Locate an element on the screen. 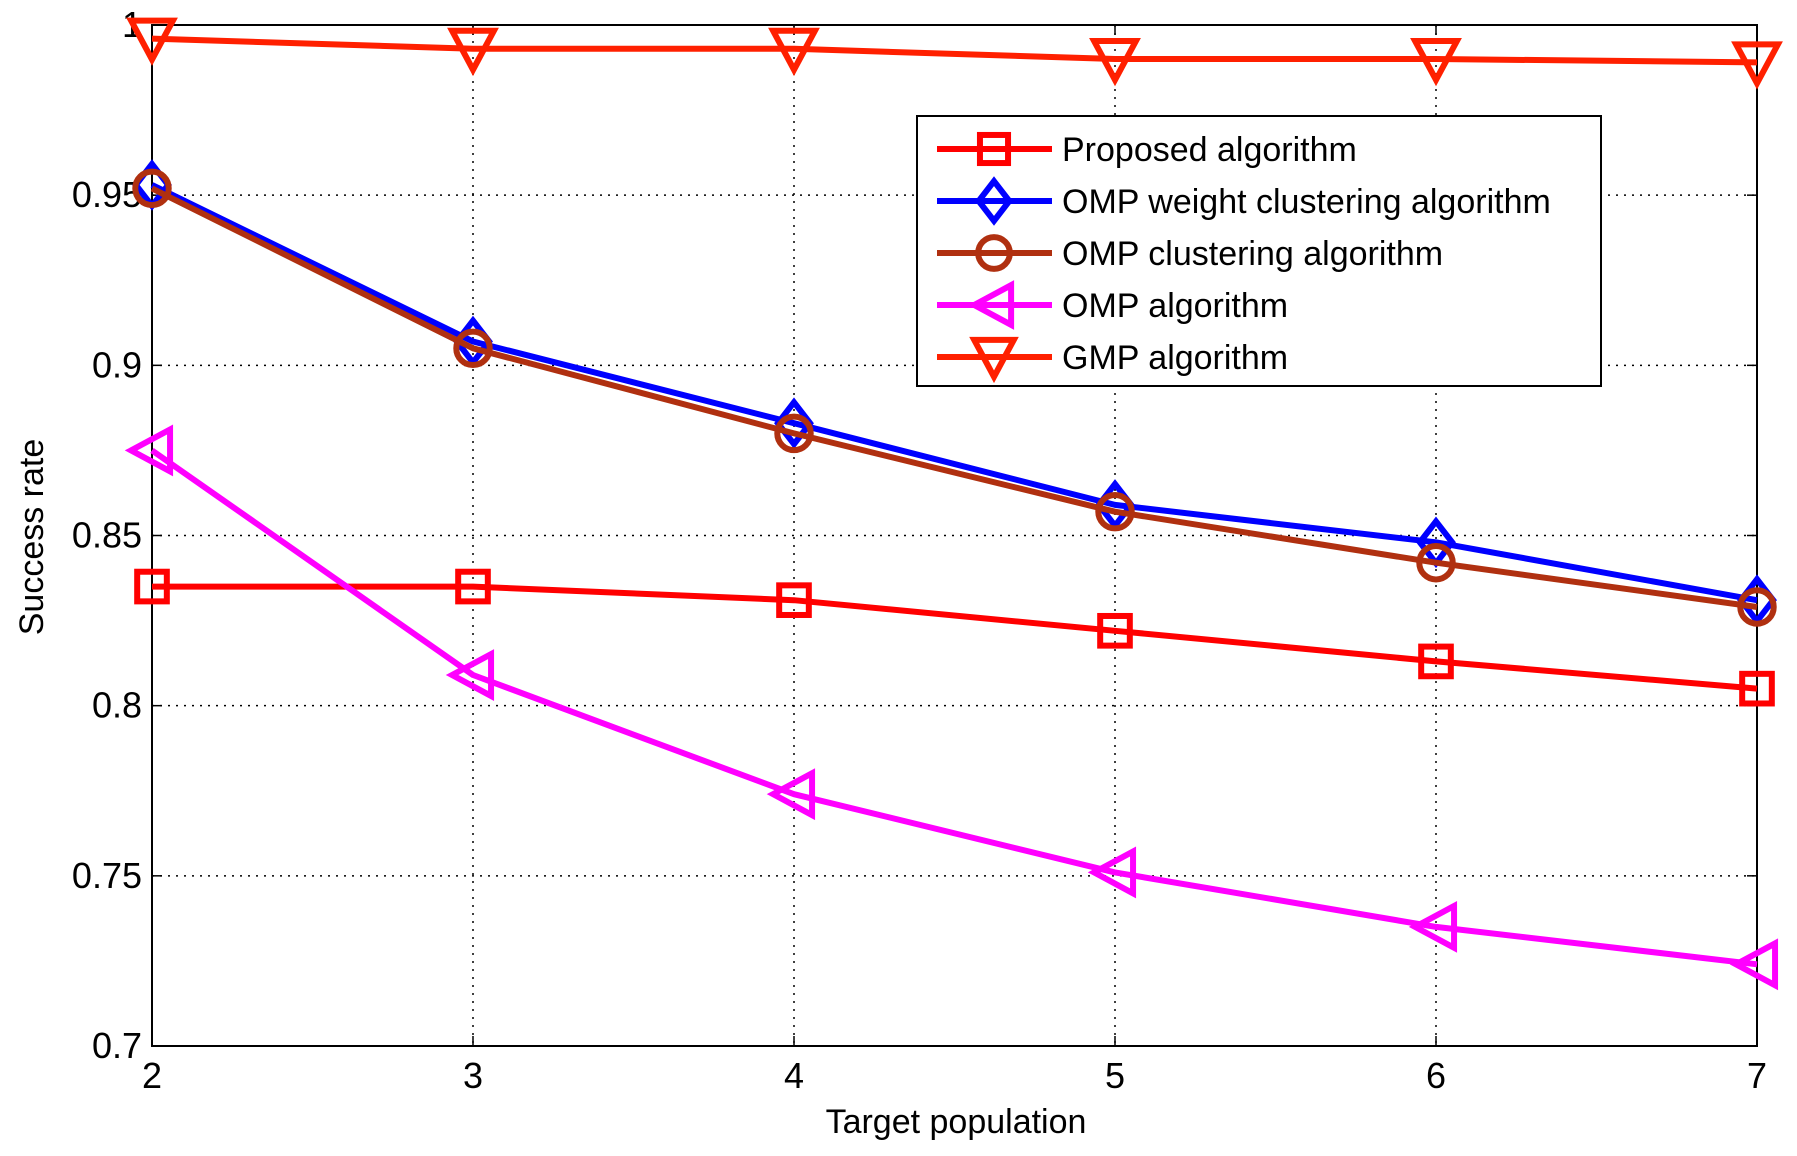  legend-marker-square is located at coordinates (994, 149).